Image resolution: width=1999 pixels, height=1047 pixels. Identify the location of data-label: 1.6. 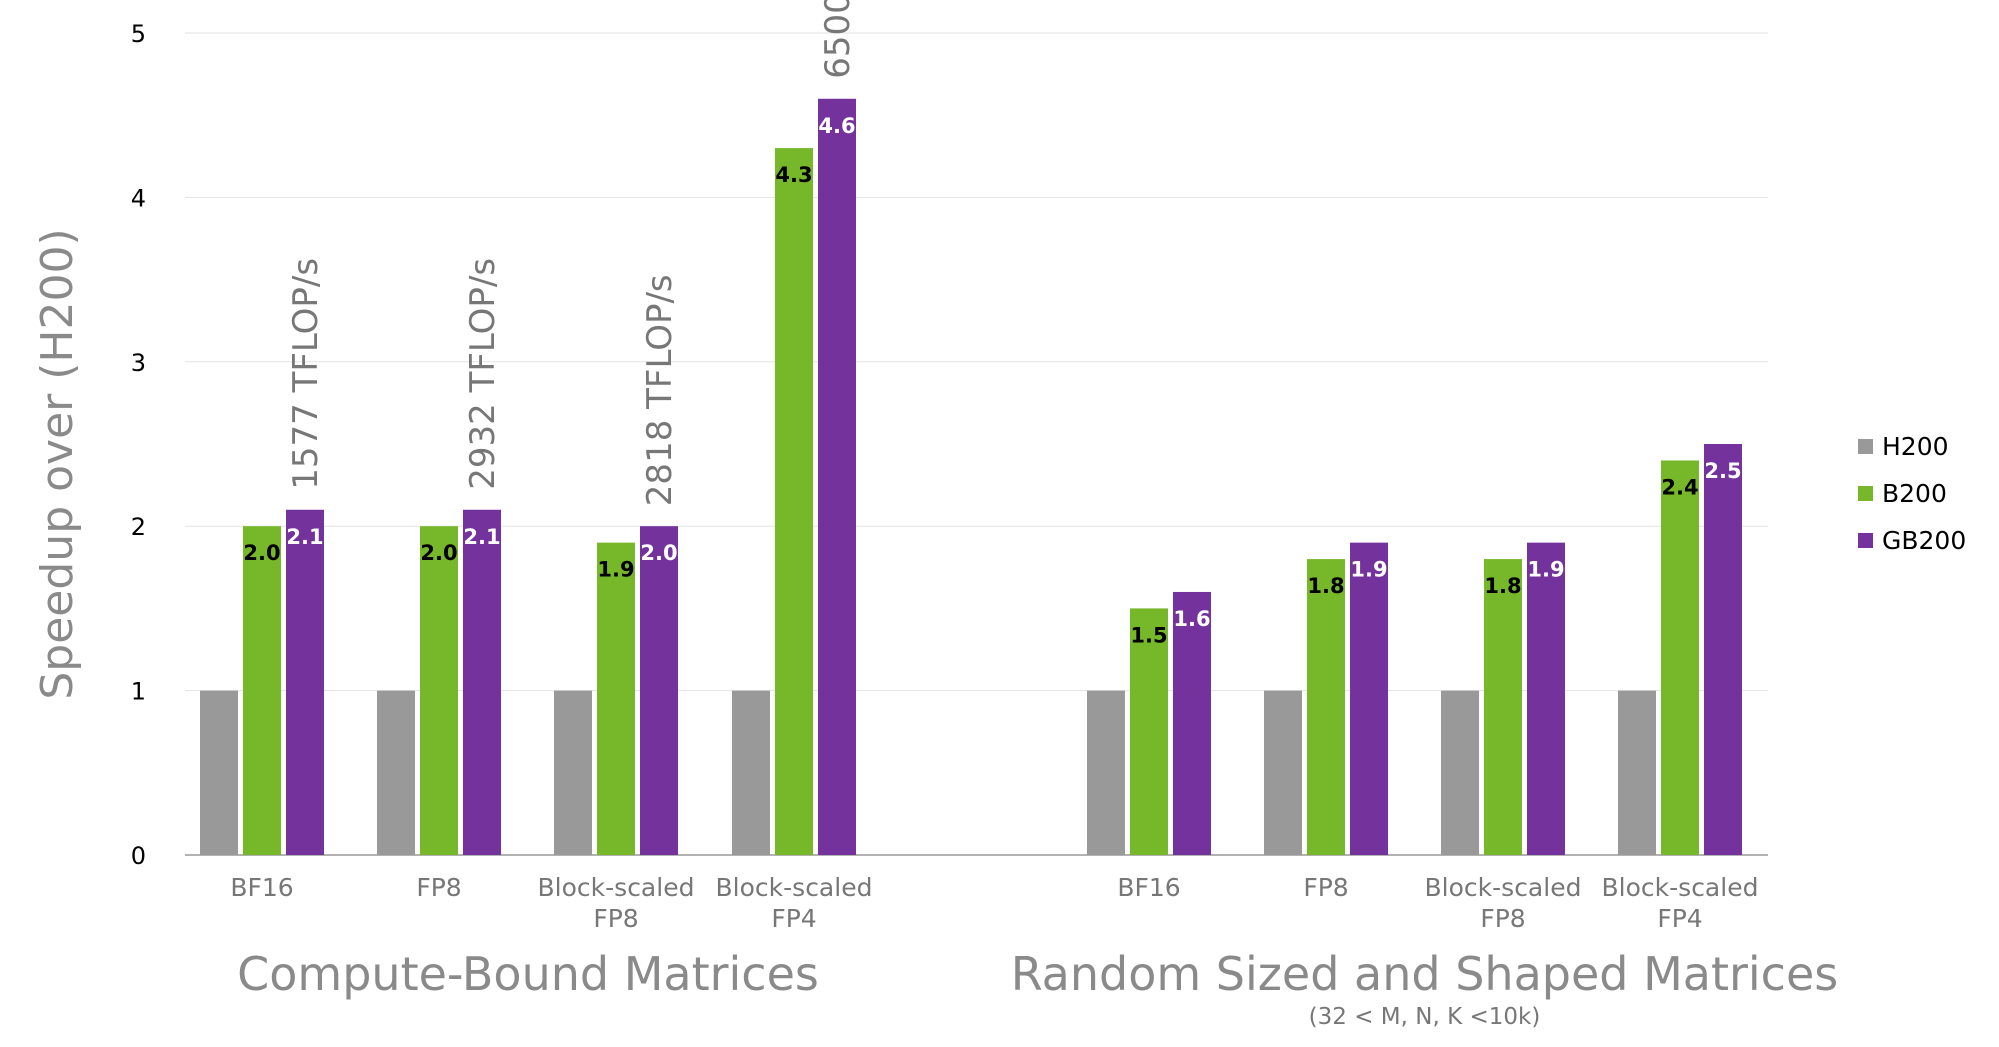
(1191, 619).